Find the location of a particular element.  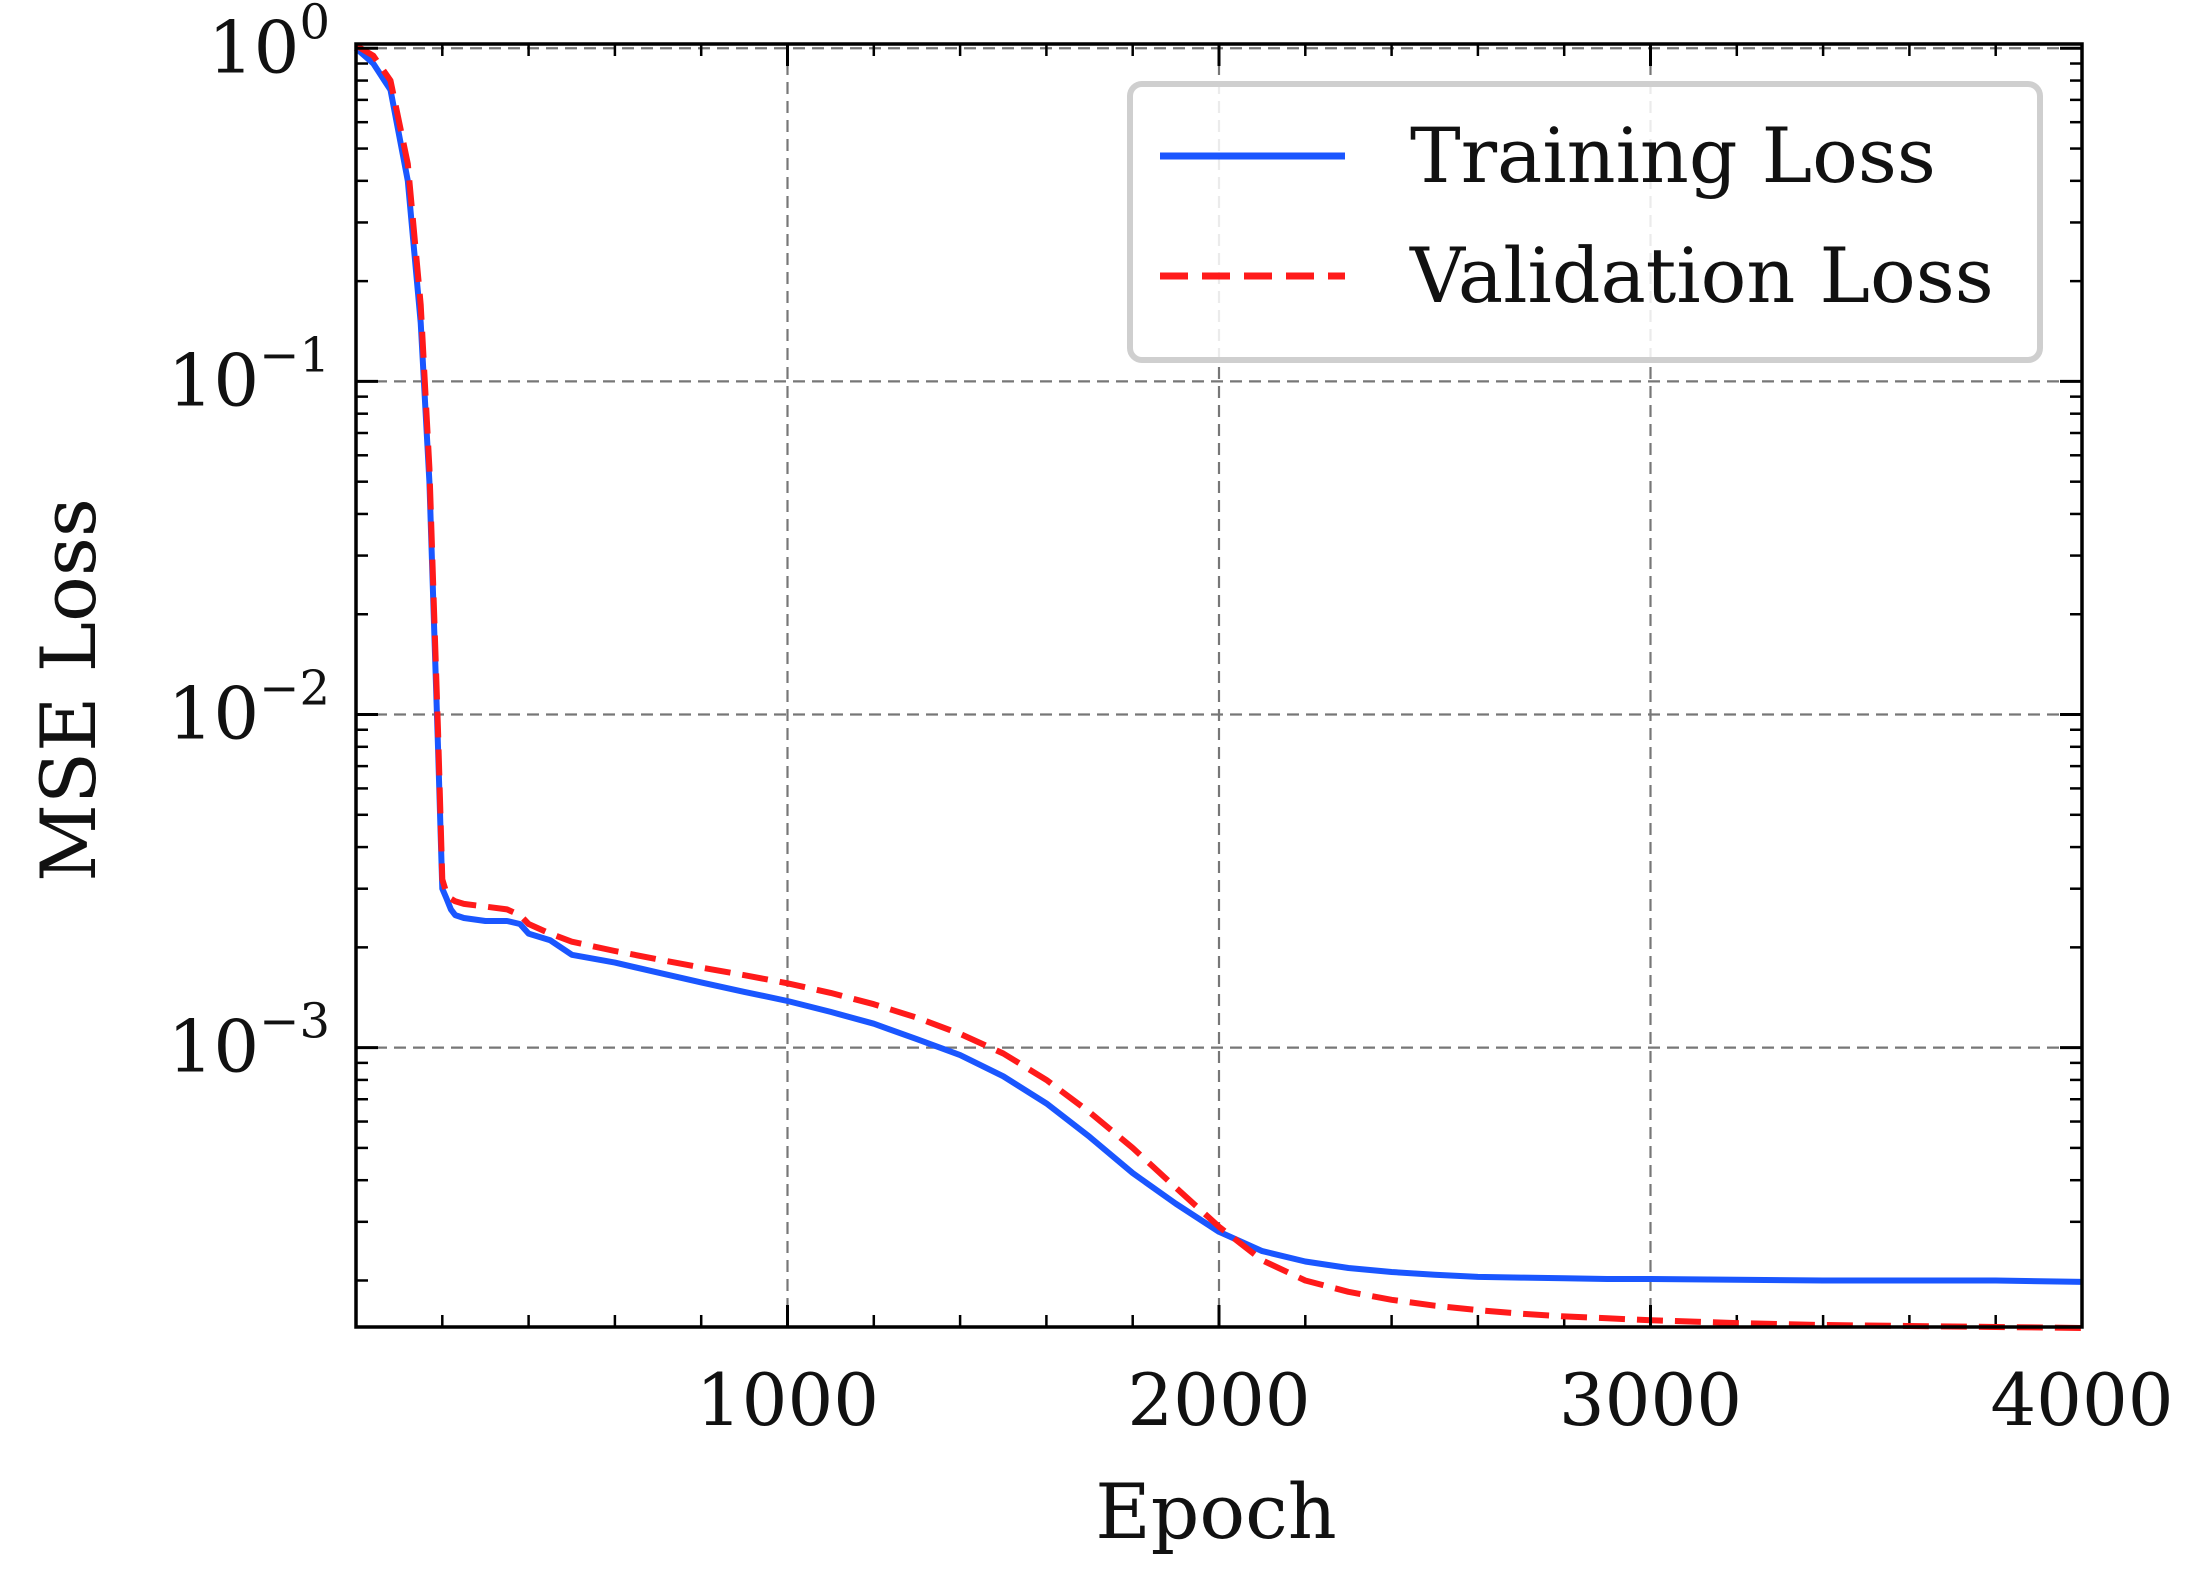

legend-label-validation-loss: Validation Loss is located at coordinates (1701, 275).